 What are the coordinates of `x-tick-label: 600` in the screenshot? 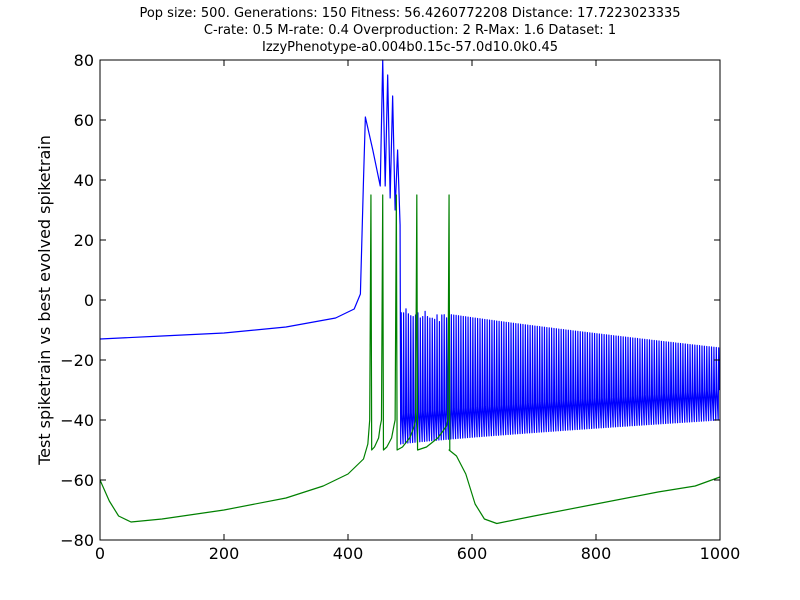 It's located at (472, 553).